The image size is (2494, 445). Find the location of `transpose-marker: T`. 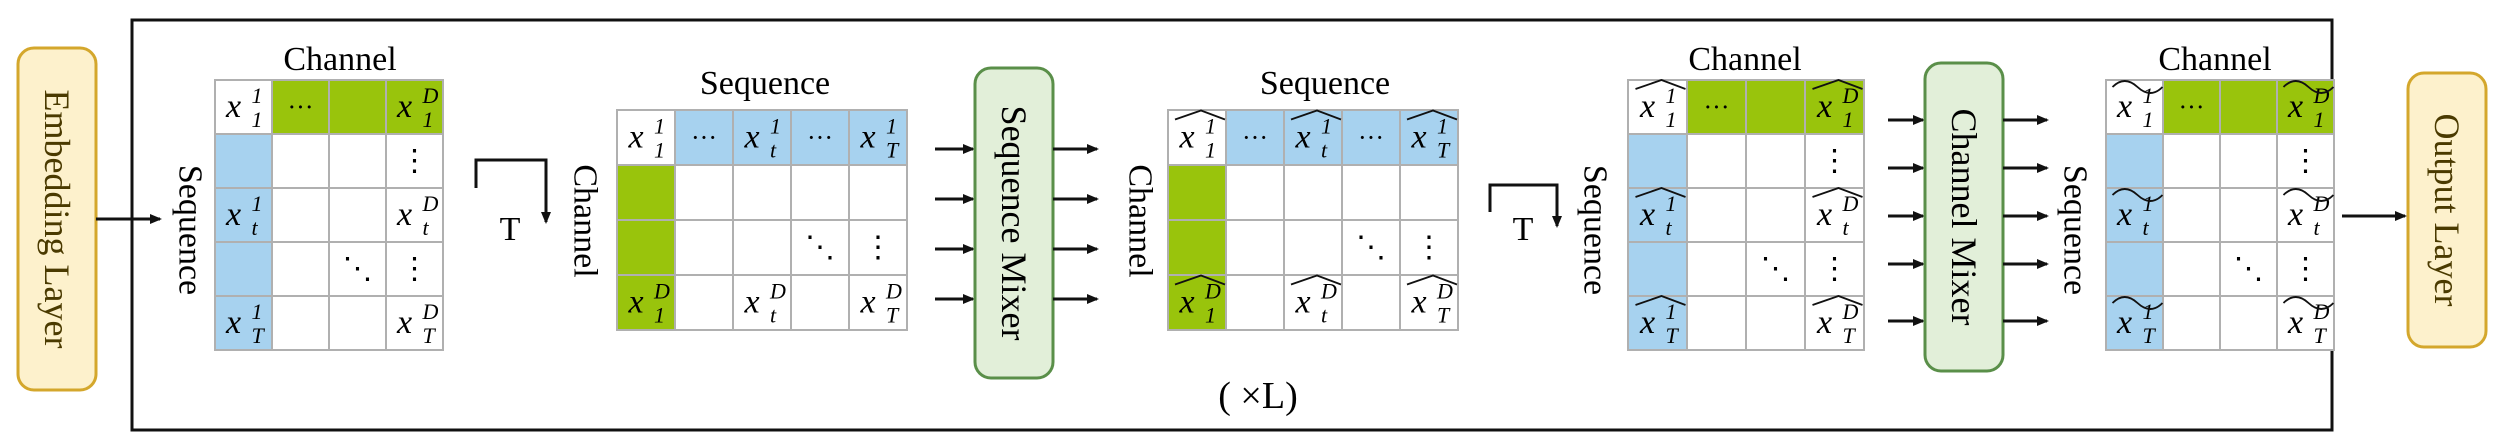

transpose-marker: T is located at coordinates (1525, 215).